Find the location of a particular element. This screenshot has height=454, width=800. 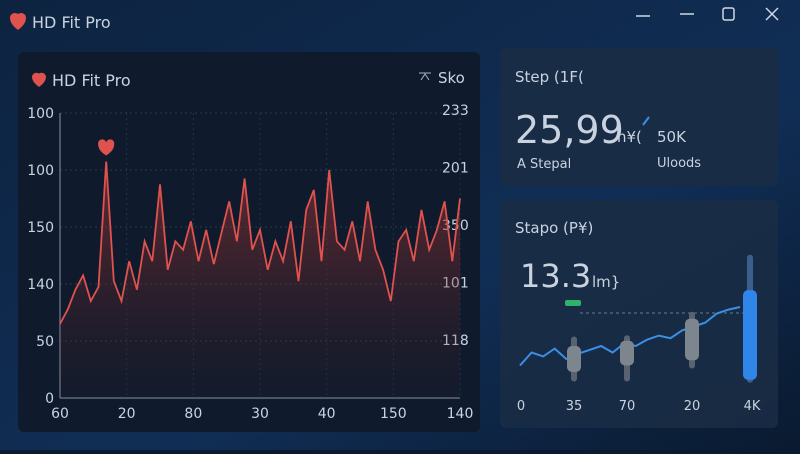

app-icon is located at coordinates (18, 21).